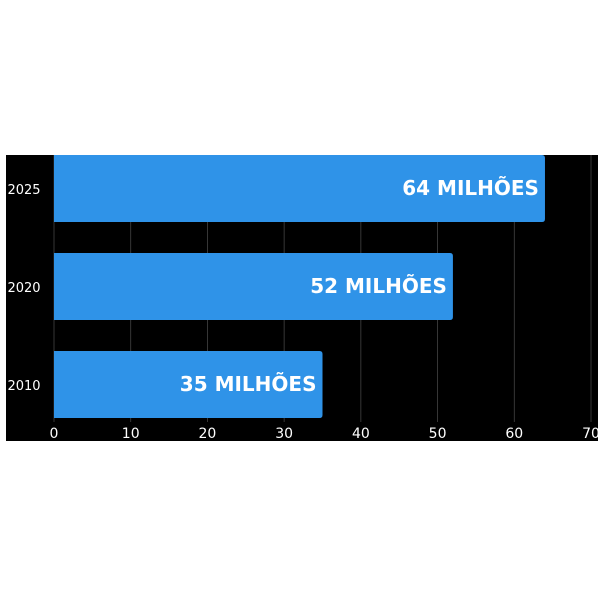 The width and height of the screenshot is (600, 600). Describe the element at coordinates (54, 434) in the screenshot. I see `x-tick-label: 0` at that location.